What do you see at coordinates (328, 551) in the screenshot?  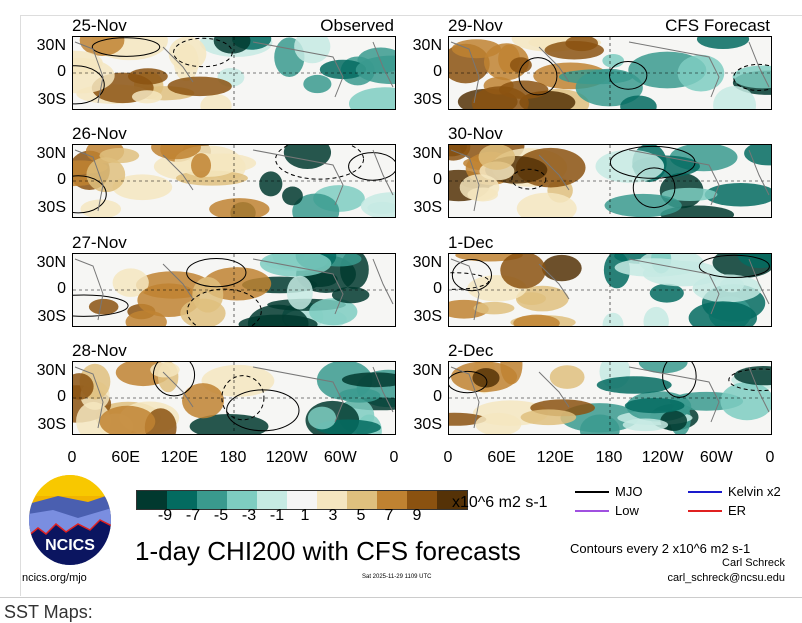 I see `figure-title: 1-day CHI200 with CFS forecasts` at bounding box center [328, 551].